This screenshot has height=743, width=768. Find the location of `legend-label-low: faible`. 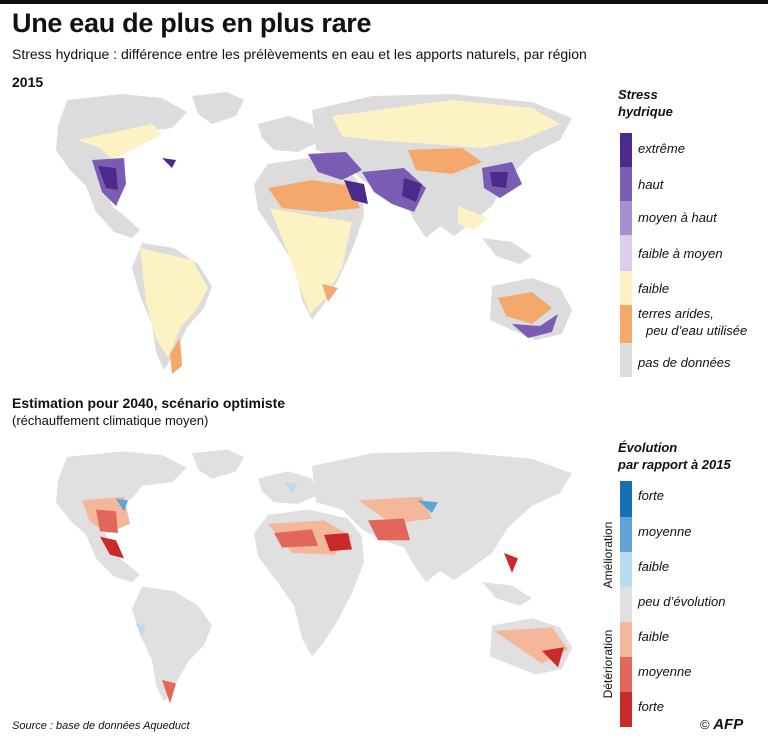

legend-label-low: faible is located at coordinates (654, 288).